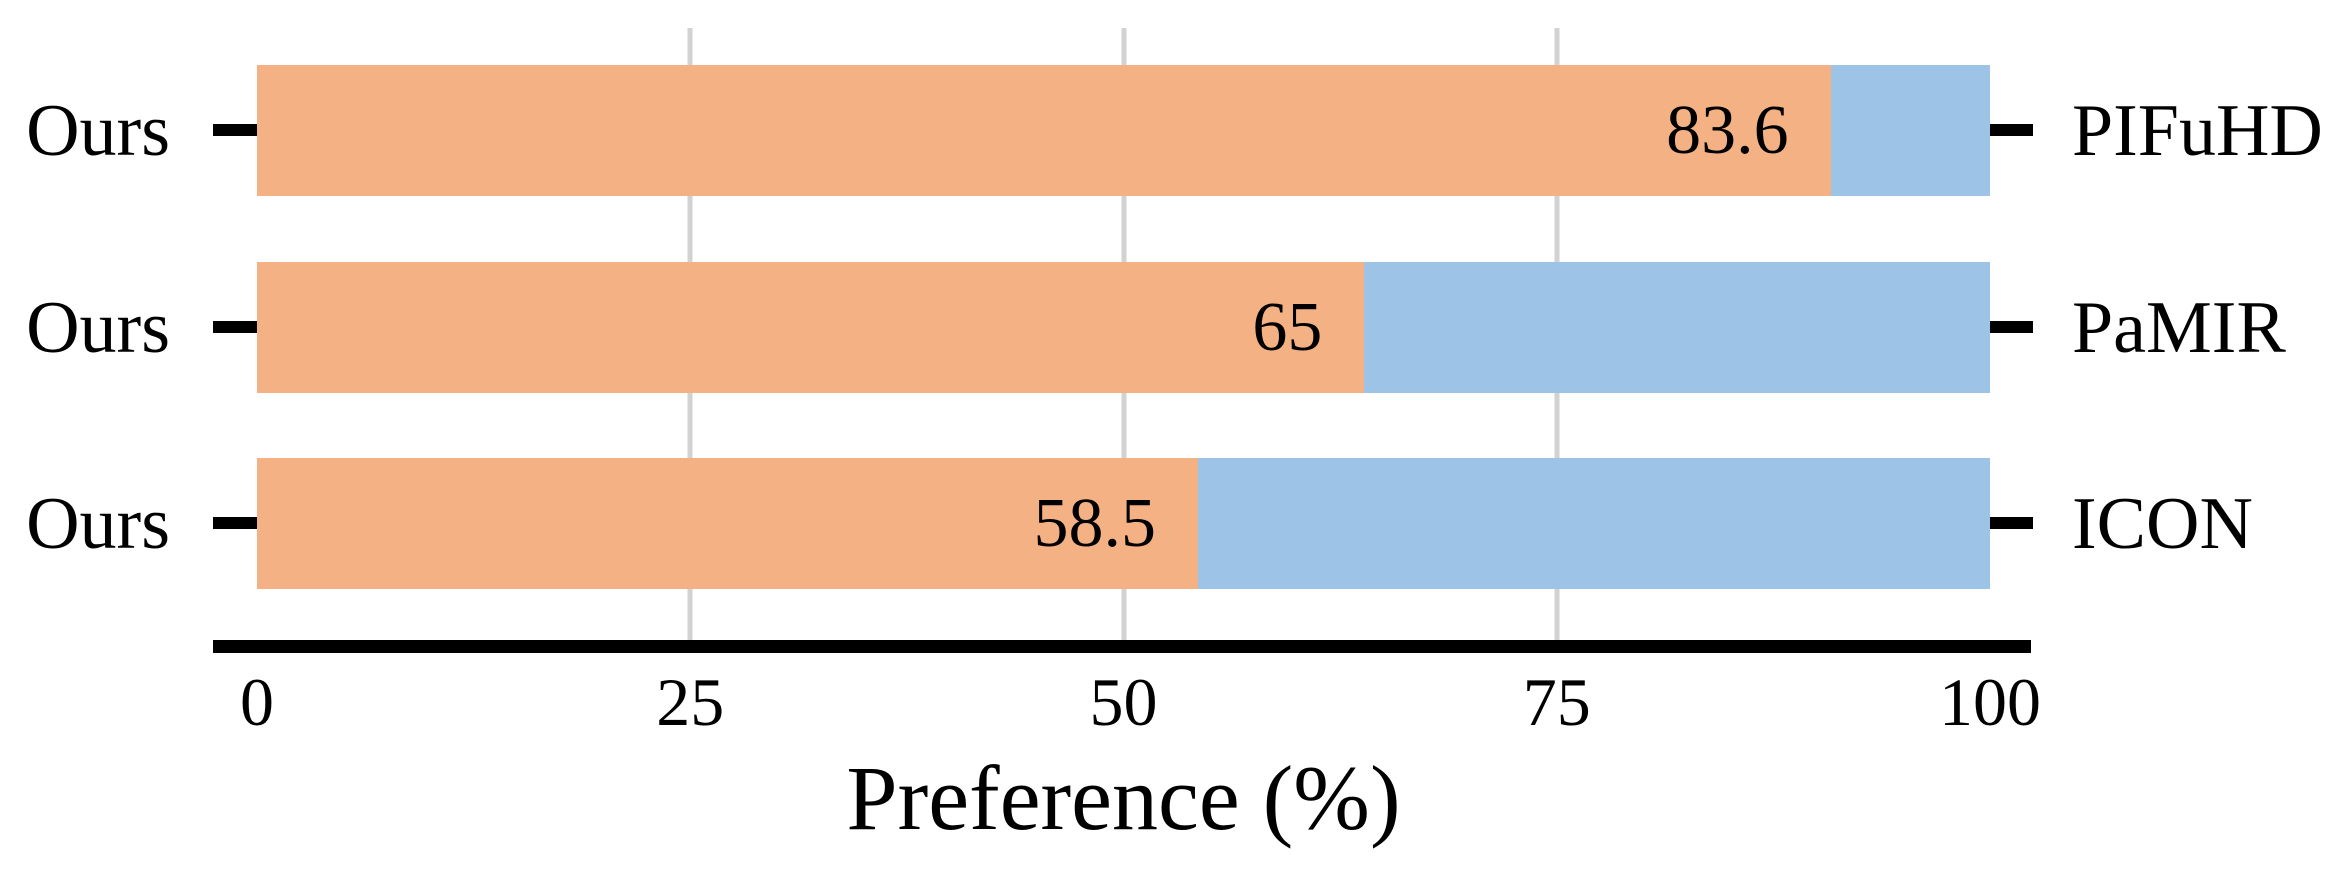 Image resolution: width=2326 pixels, height=895 pixels. Describe the element at coordinates (1044, 130) in the screenshot. I see `bar-segment-ours-pifuhd: 83.6` at that location.